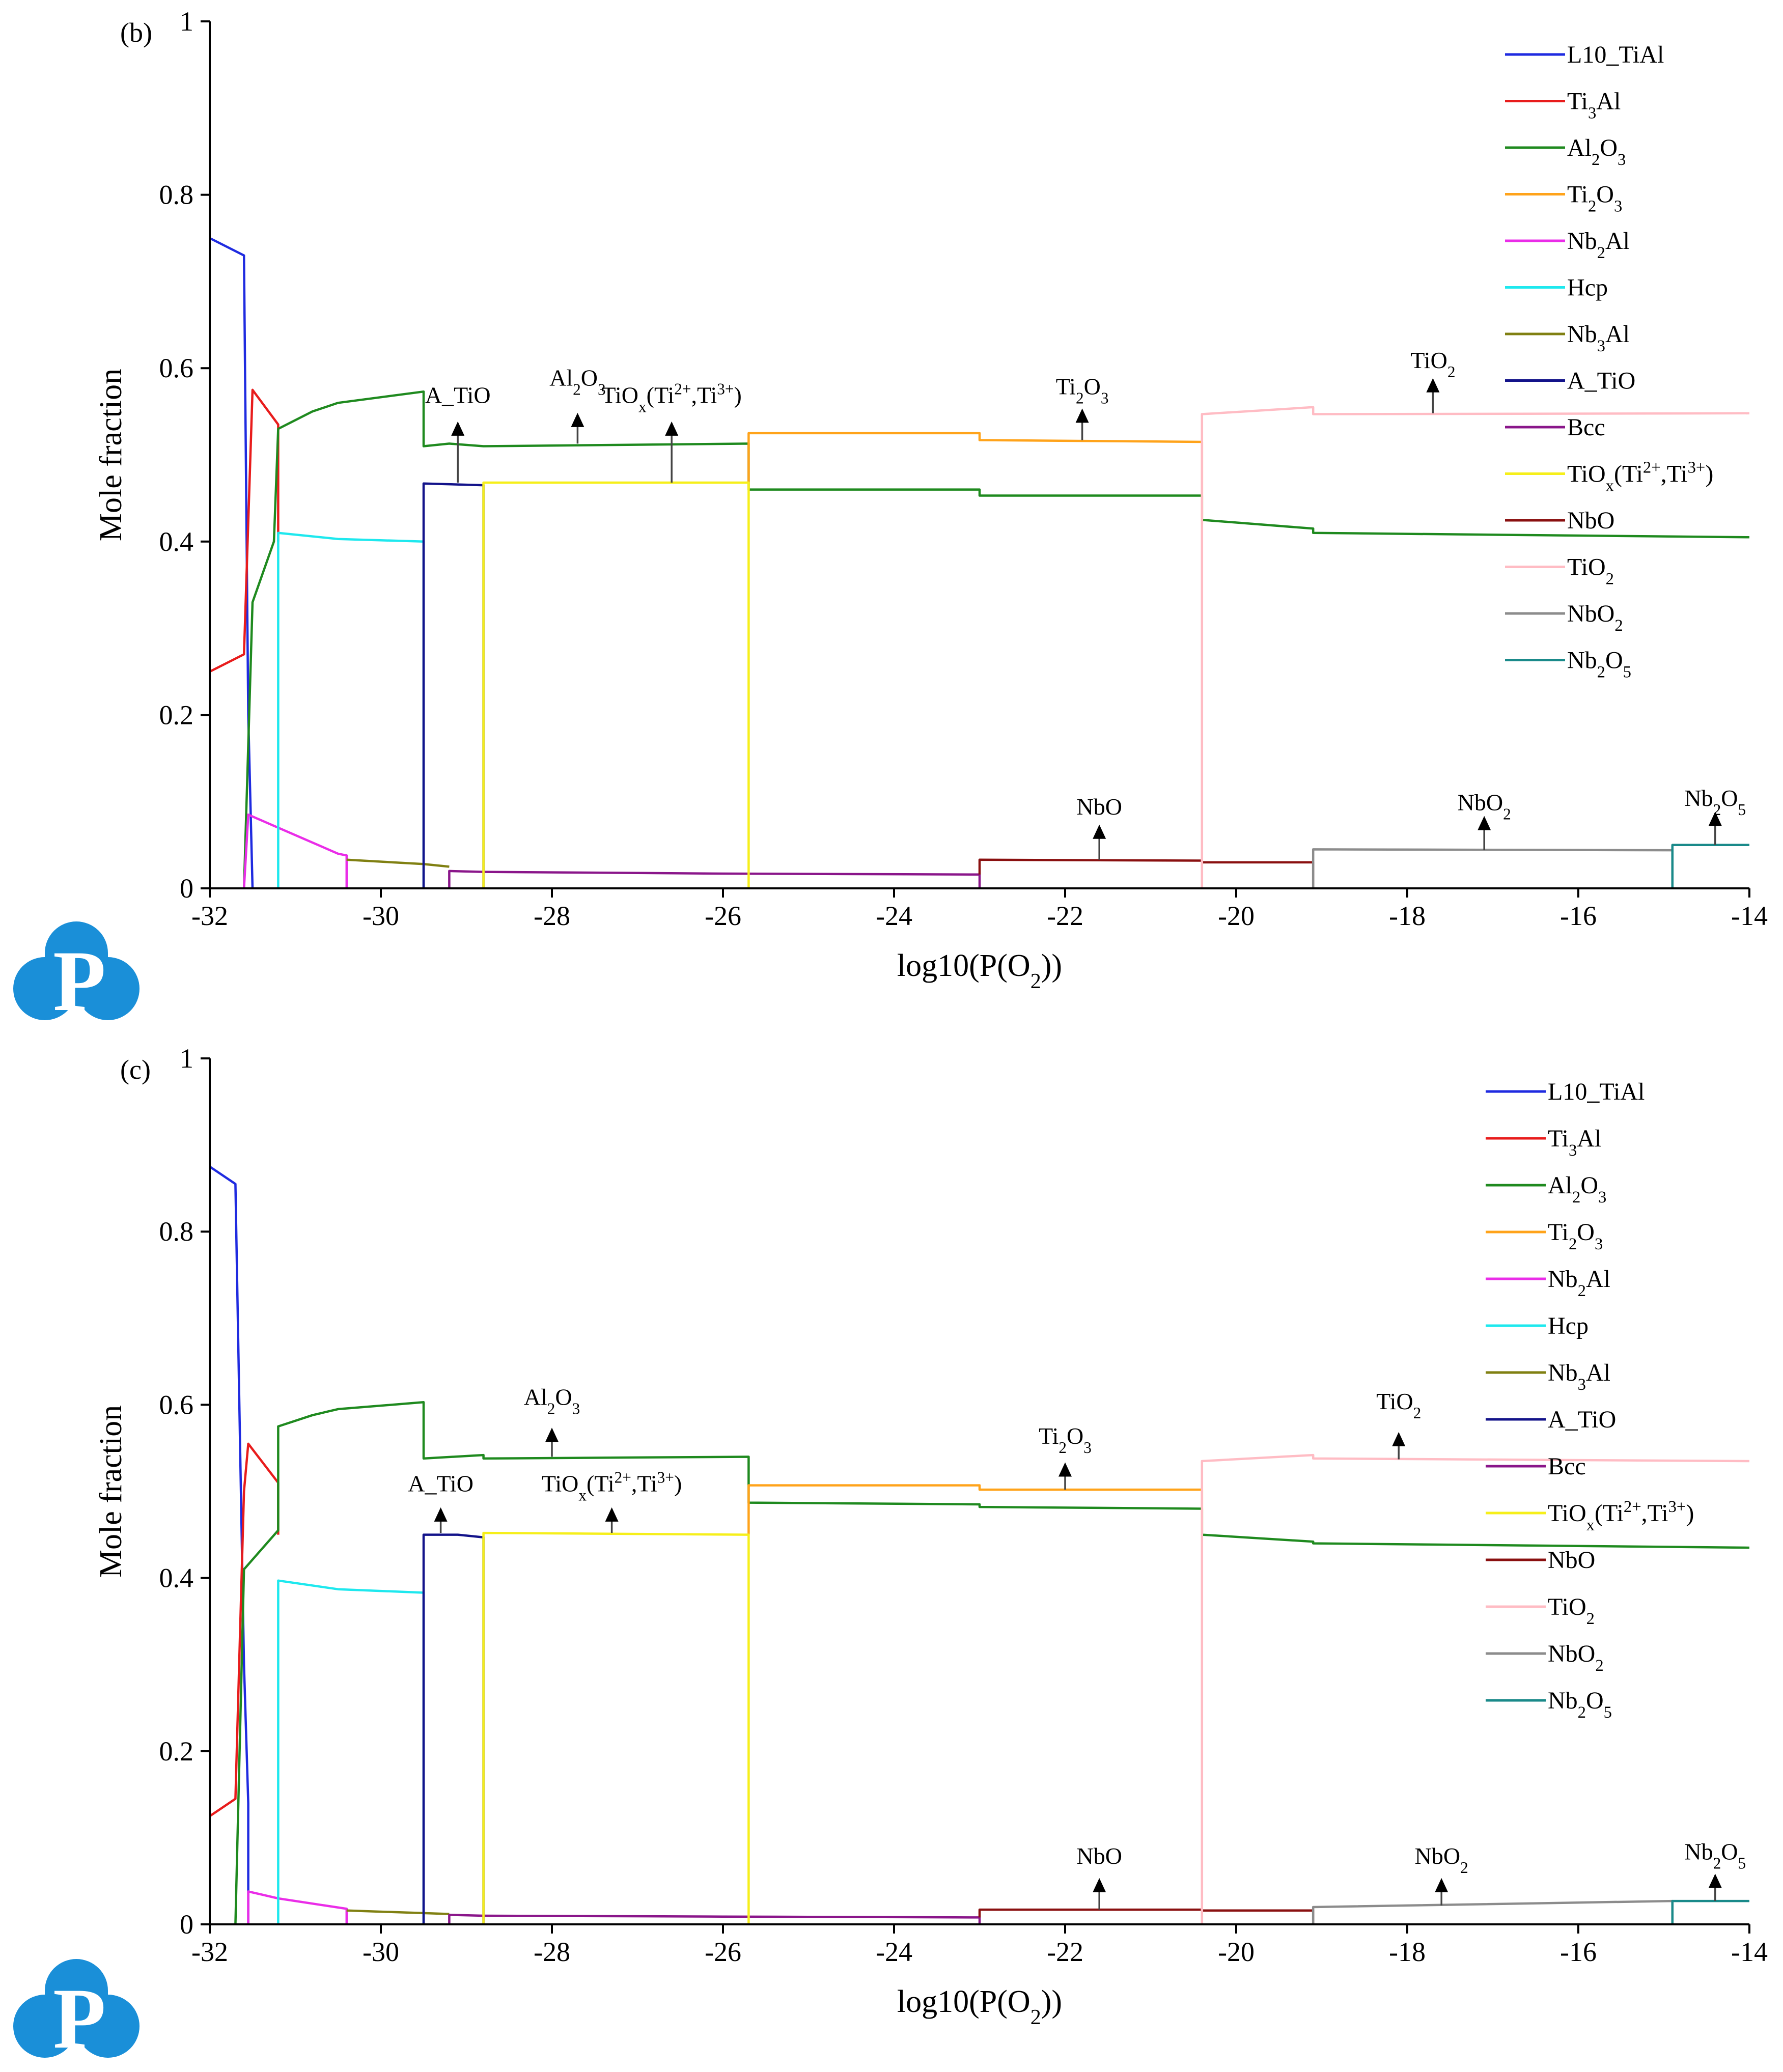 This screenshot has width=1783, height=2072. Describe the element at coordinates (458, 395) in the screenshot. I see `annotation-label: A_TiO` at that location.